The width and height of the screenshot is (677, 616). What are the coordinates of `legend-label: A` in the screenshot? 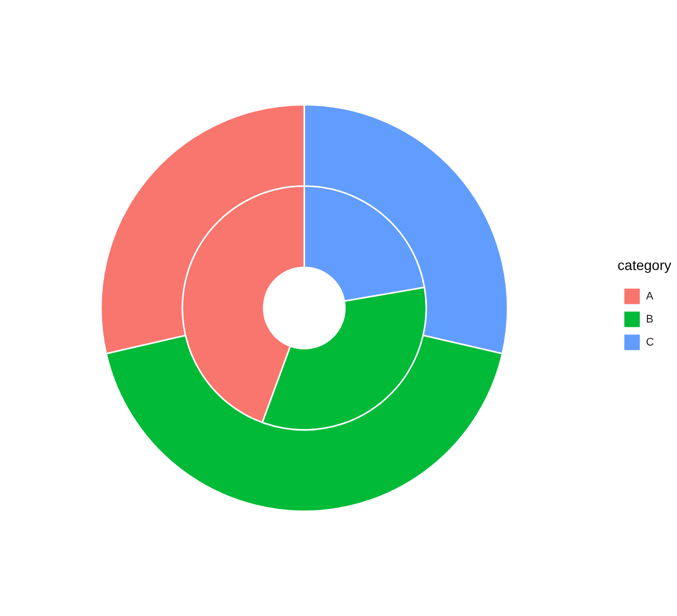 It's located at (650, 296).